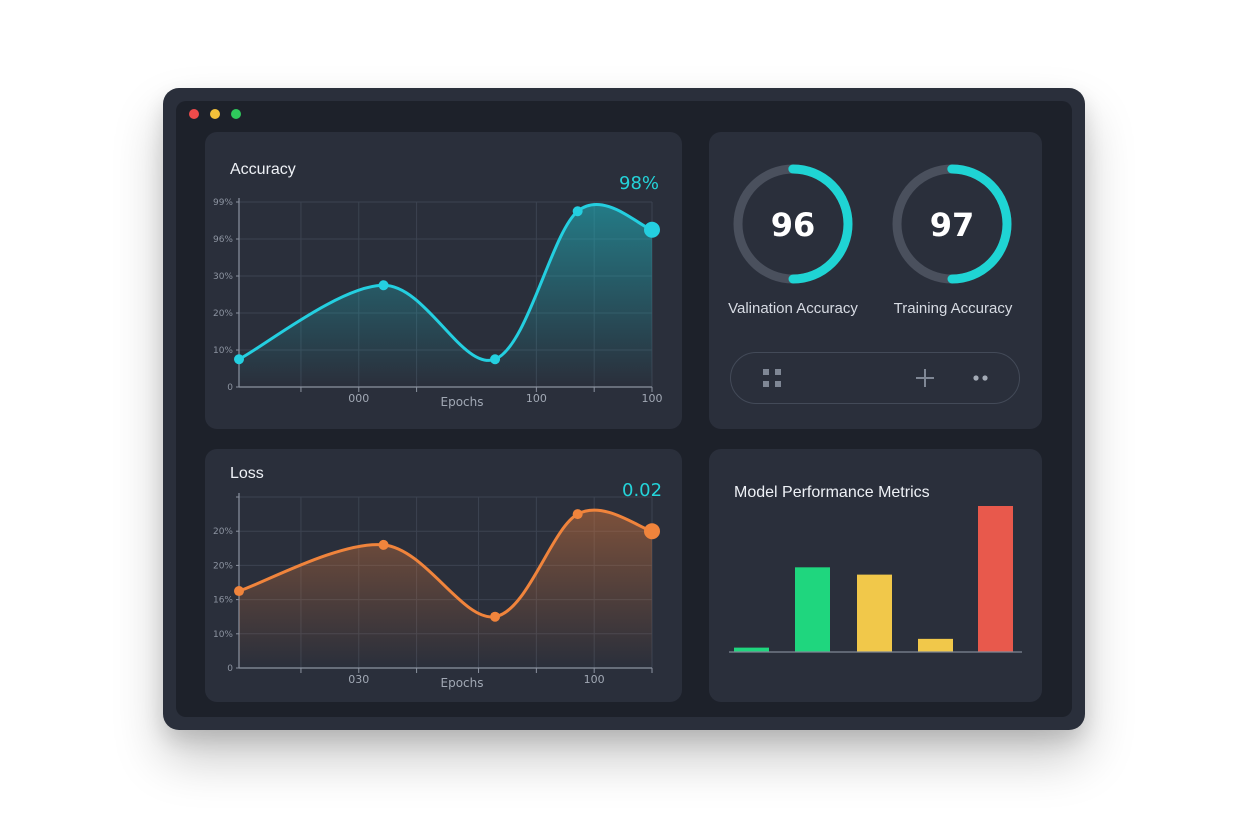 The image size is (1248, 832). Describe the element at coordinates (247, 473) in the screenshot. I see `loss-title: Loss` at that location.